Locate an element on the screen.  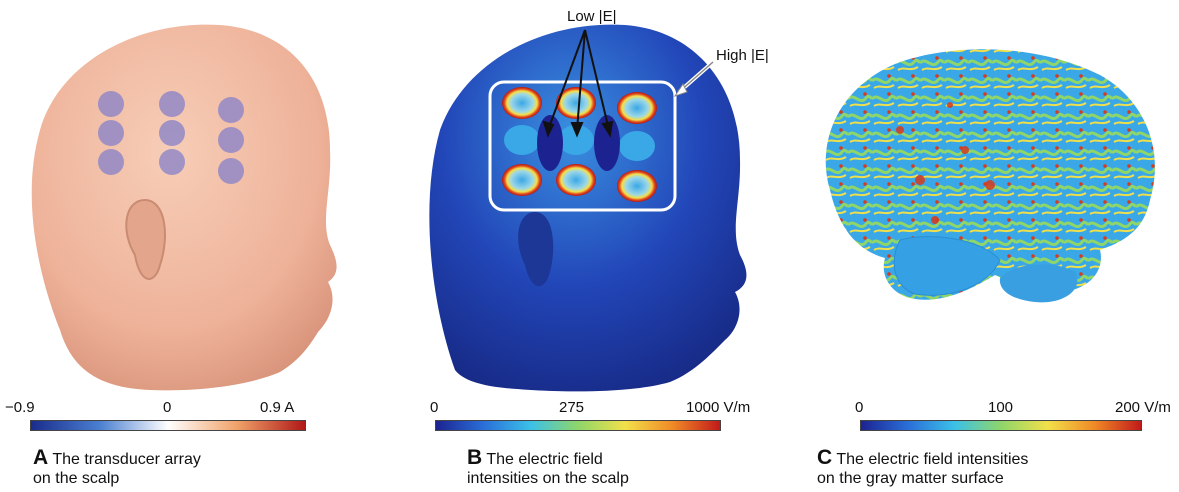
caption-line1: The electric field intensities is located at coordinates (932, 459).